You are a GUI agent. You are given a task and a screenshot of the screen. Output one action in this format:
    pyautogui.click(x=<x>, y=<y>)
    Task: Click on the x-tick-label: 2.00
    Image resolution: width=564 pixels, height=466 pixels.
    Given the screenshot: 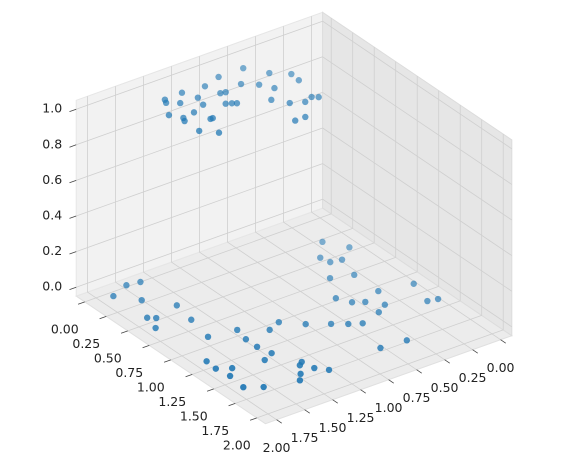 What is the action you would take?
    pyautogui.click(x=237, y=444)
    